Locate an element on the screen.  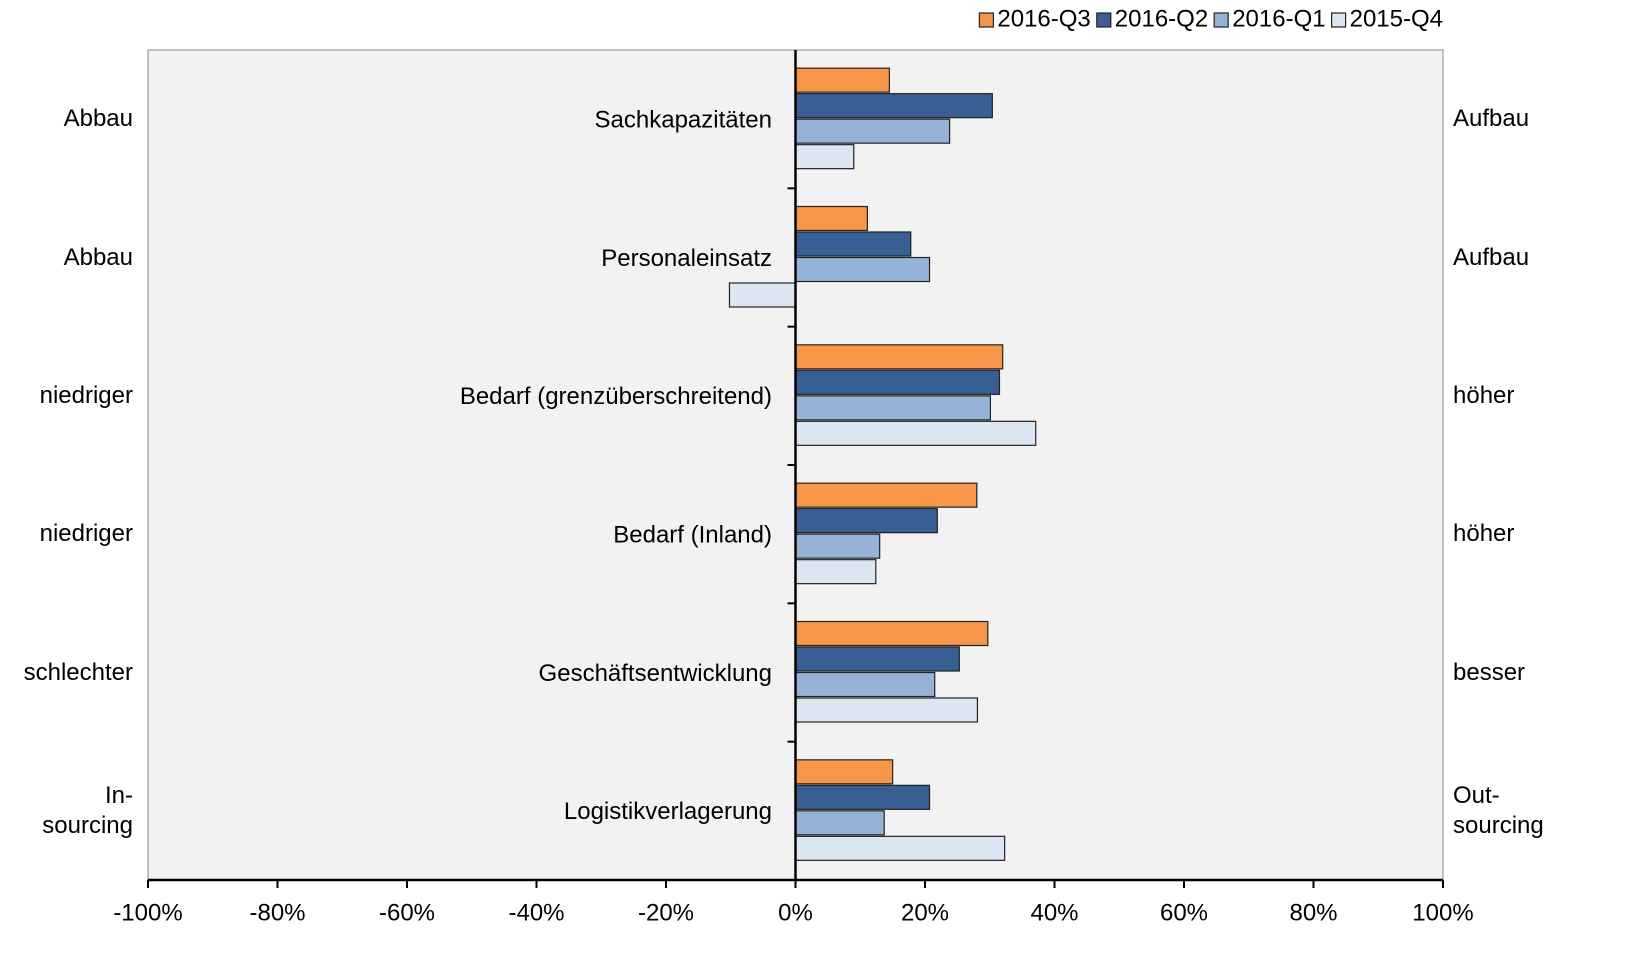
left-label: In- sourcing is located at coordinates (87, 810).